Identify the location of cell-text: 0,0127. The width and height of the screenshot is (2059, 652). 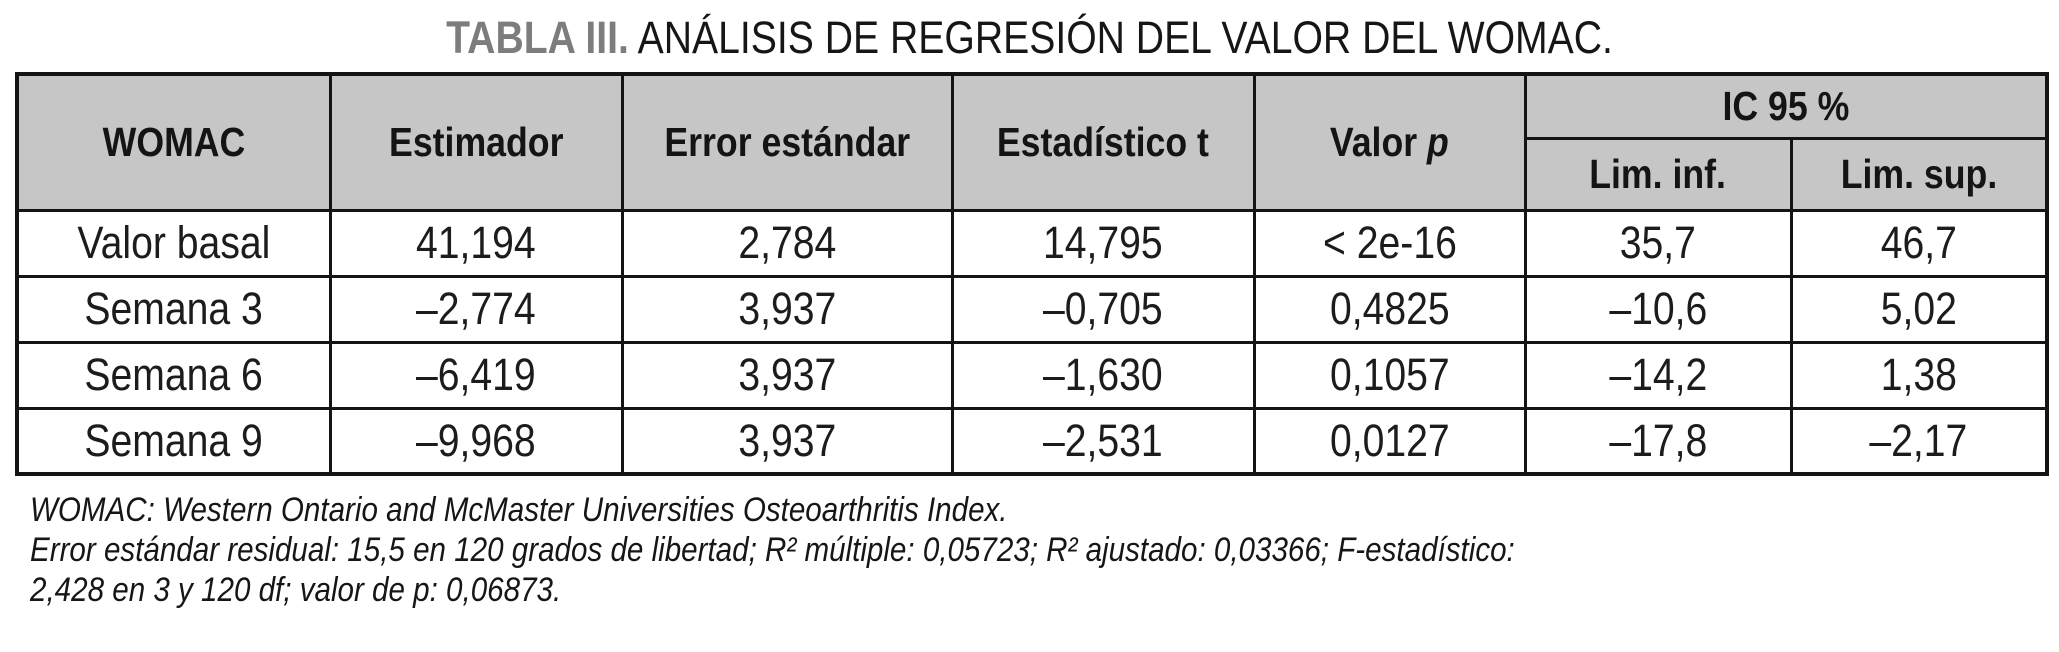
(1389, 440).